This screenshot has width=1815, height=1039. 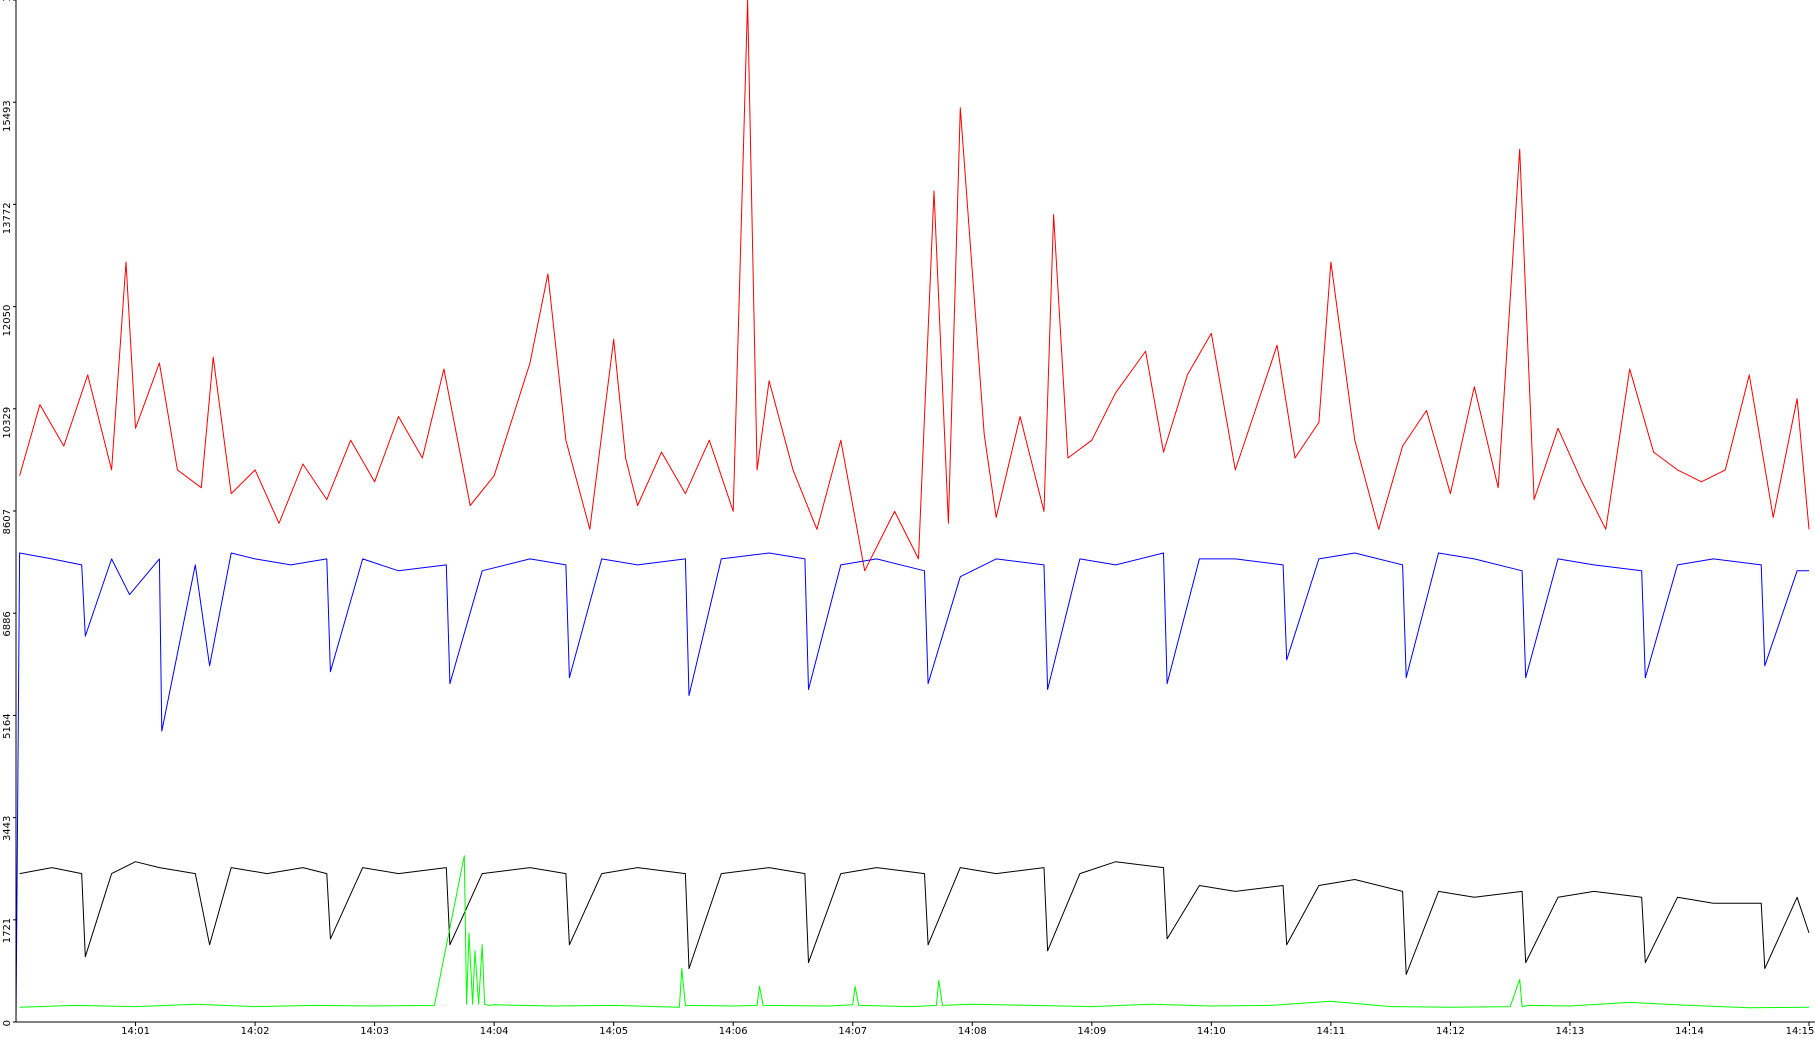 I want to click on x-tick-label: 14:11, so click(x=1330, y=1031).